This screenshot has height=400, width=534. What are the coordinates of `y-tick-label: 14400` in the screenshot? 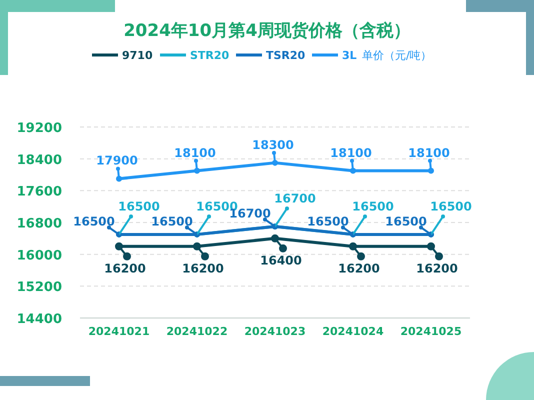 It's located at (39, 319).